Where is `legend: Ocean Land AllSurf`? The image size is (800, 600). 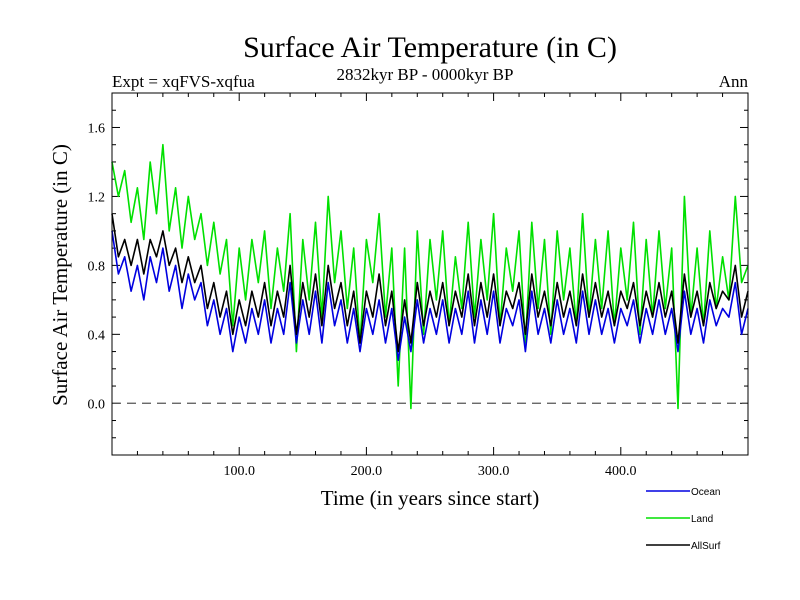 legend: Ocean Land AllSurf is located at coordinates (683, 519).